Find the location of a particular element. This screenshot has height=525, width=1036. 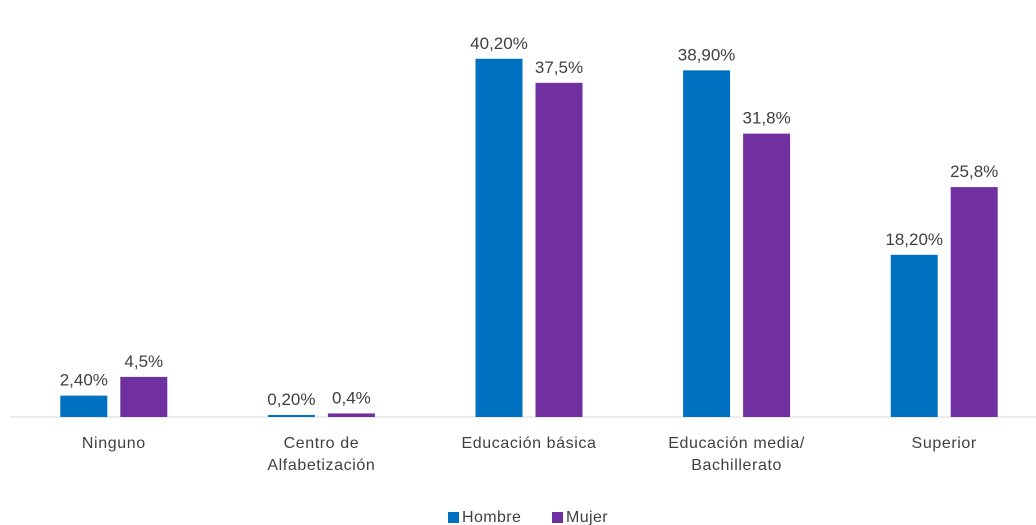

data-label-hombre-0: 2,40% is located at coordinates (84, 380).